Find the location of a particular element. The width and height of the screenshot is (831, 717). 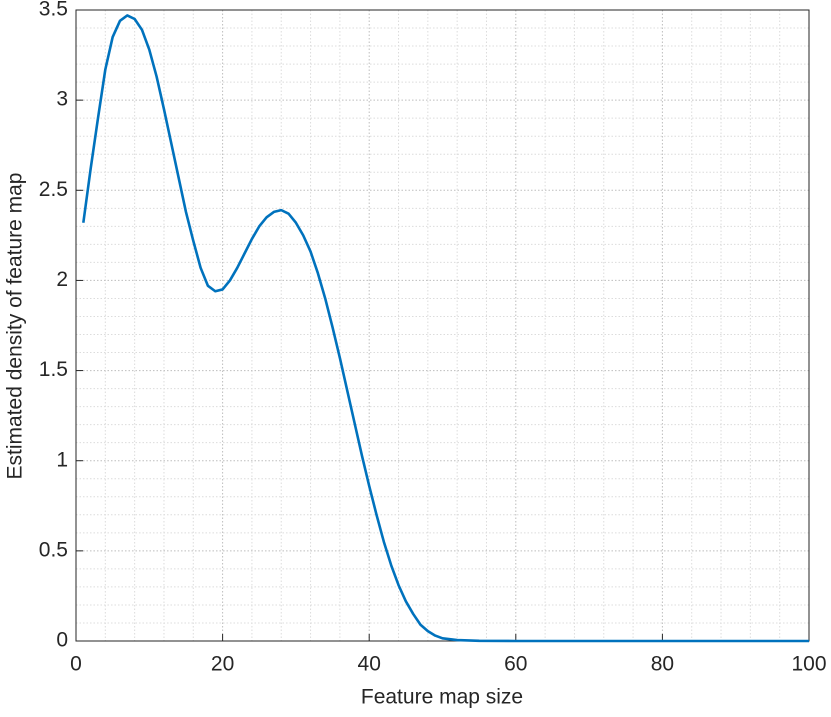

y-tick-label: 1.5 is located at coordinates (53, 369).